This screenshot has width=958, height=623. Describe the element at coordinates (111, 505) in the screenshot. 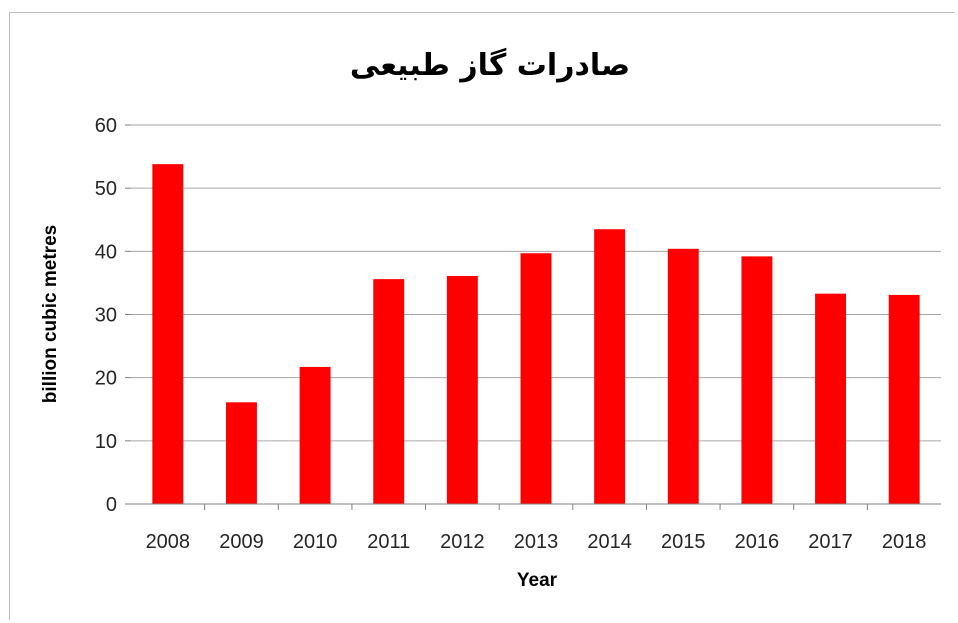

I see `y-tick-label: 0` at that location.